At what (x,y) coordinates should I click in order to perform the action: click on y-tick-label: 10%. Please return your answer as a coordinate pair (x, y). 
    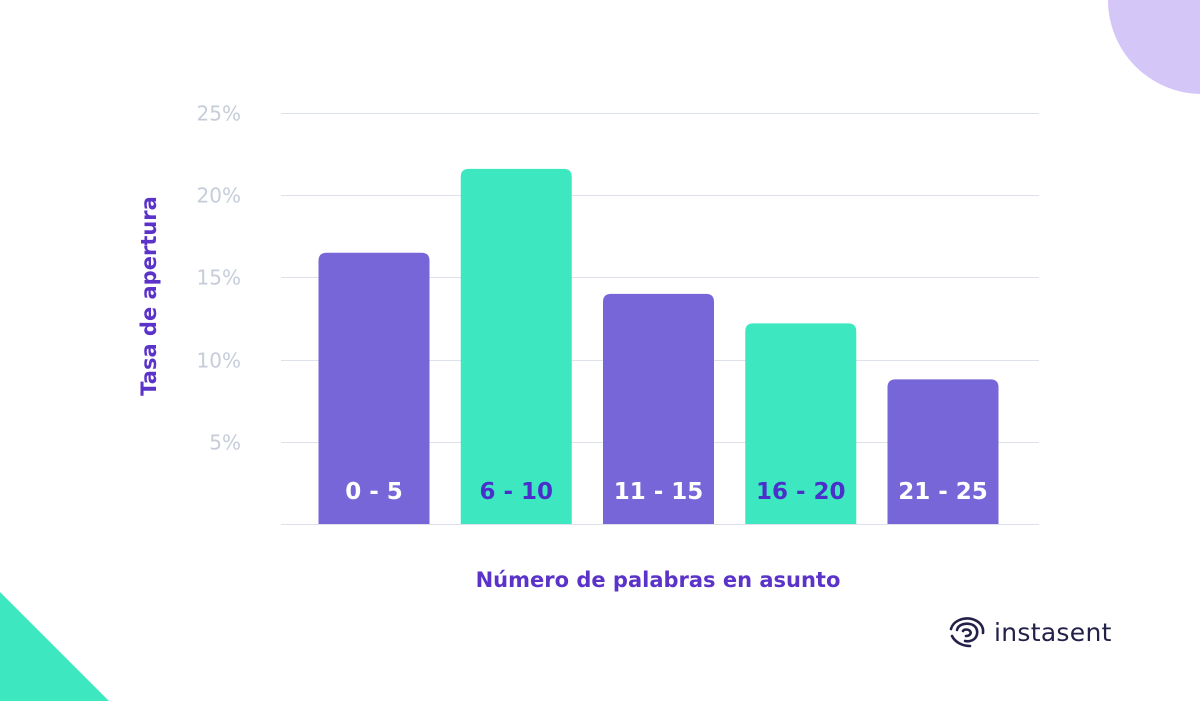
    Looking at the image, I should click on (219, 361).